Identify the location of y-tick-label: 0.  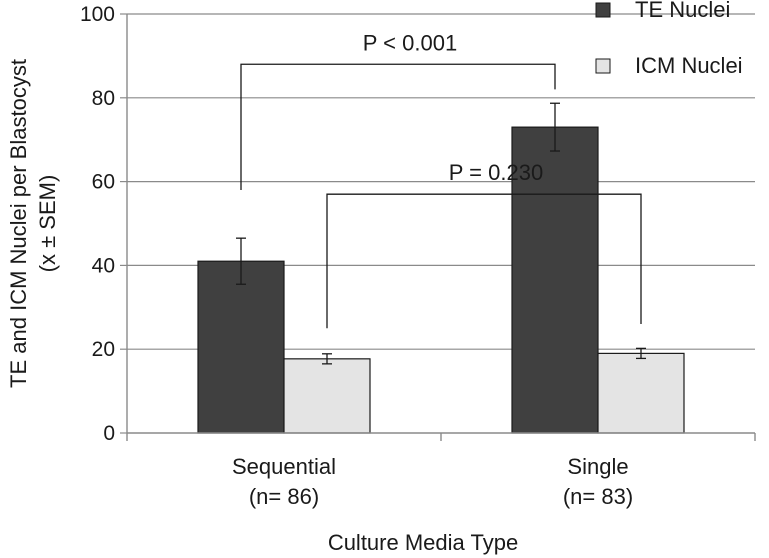
(109, 433).